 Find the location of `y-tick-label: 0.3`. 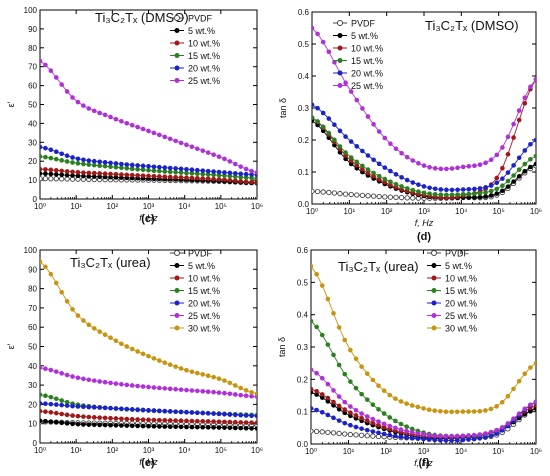

y-tick-label: 0.3 is located at coordinates (303, 347).